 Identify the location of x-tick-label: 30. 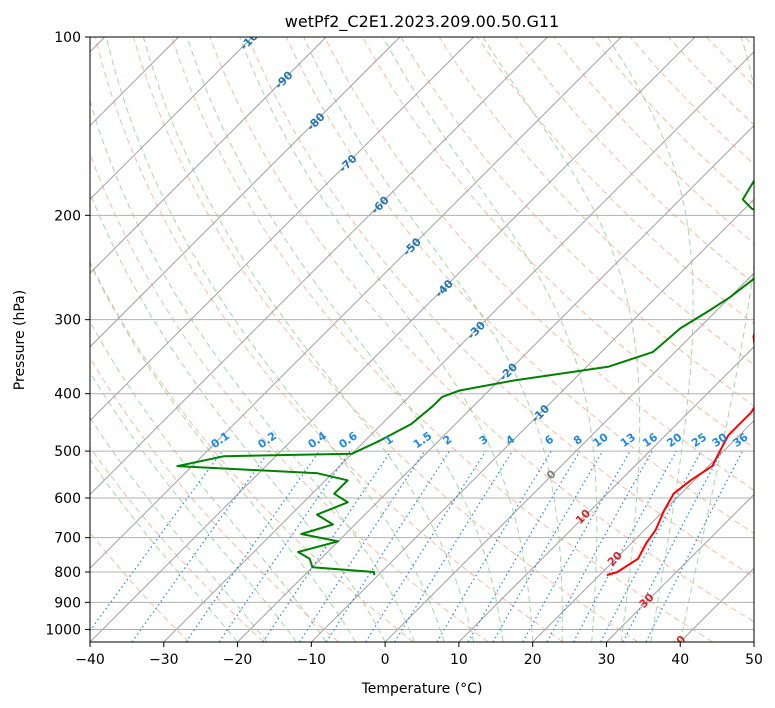
(607, 660).